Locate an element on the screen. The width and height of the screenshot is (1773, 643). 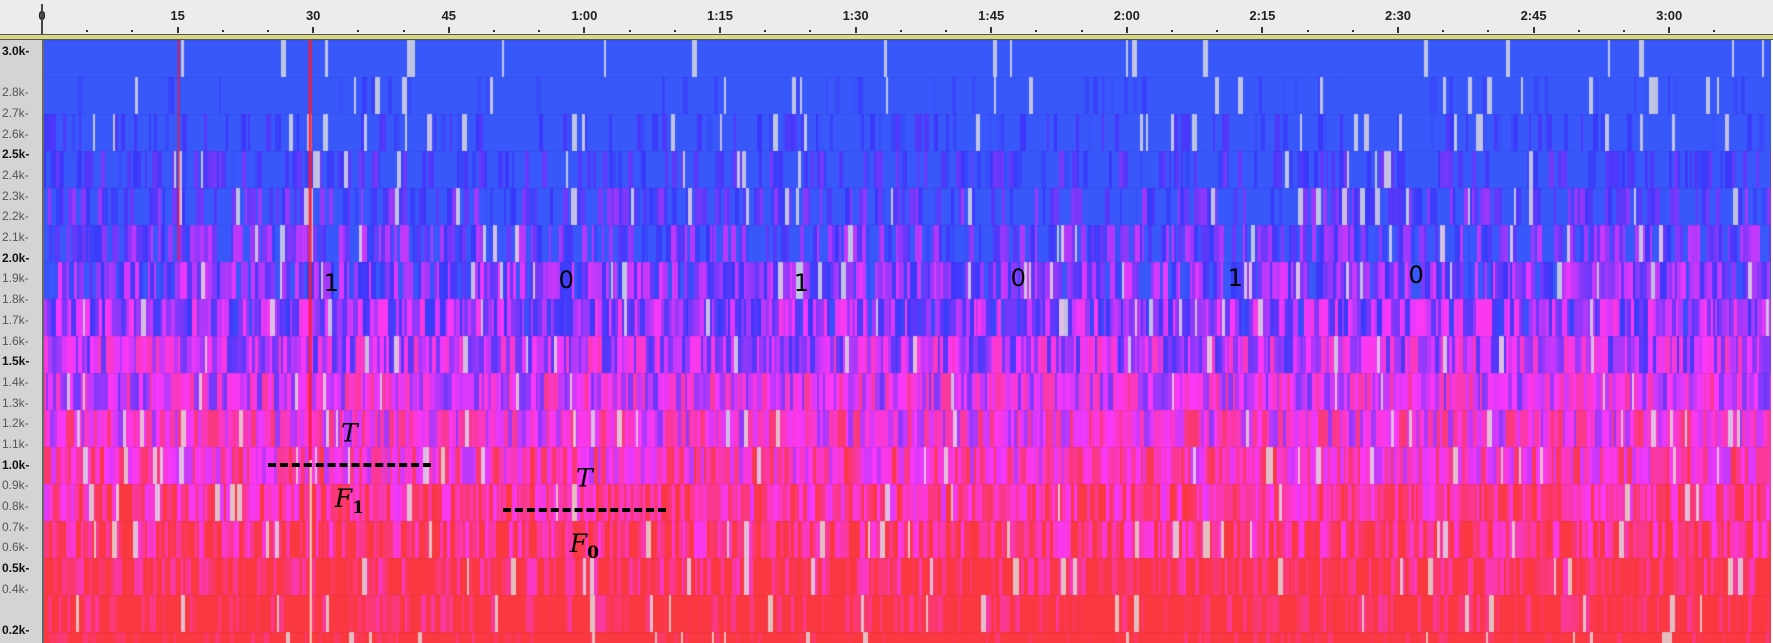
frequency-tick-label: 1.8k- is located at coordinates (15, 299).